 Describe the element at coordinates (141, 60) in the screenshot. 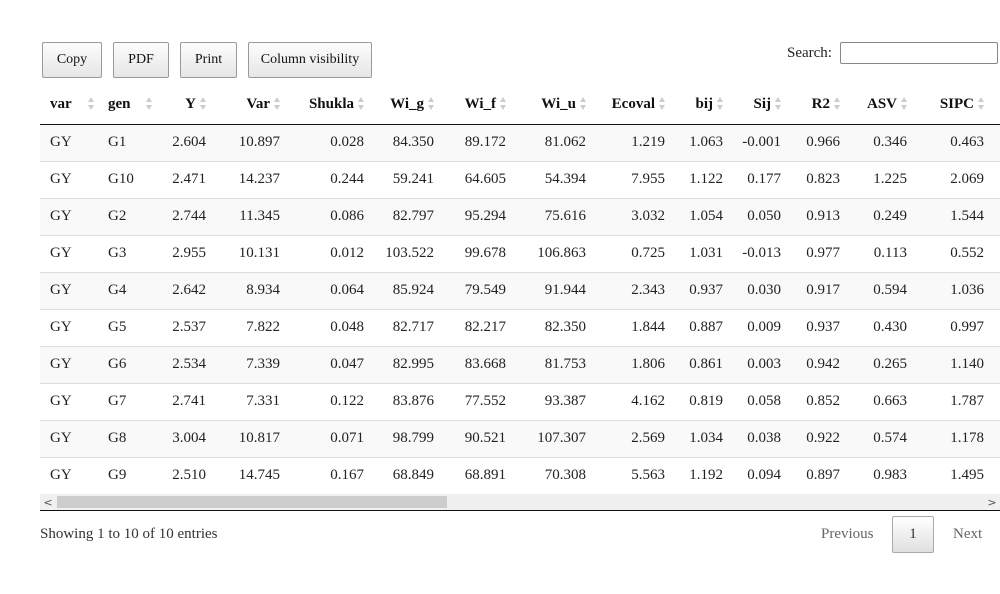

I see `pdf-button: PDF` at that location.